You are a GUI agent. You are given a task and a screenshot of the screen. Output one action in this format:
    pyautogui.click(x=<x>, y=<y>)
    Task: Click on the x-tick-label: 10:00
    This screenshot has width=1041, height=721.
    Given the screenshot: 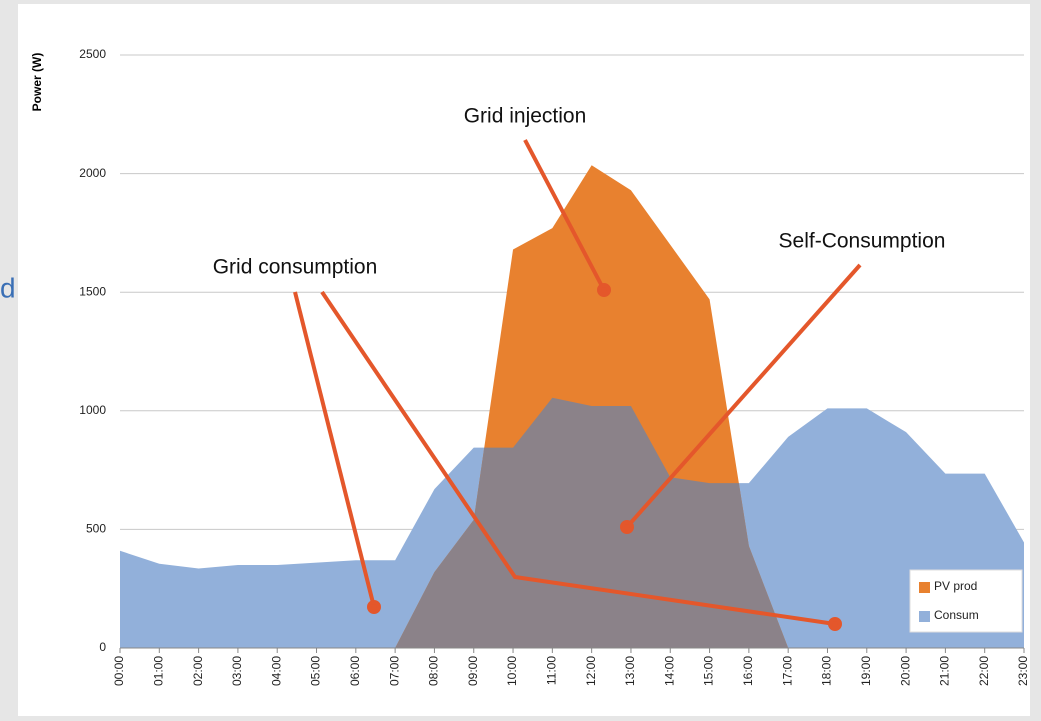 What is the action you would take?
    pyautogui.click(x=512, y=671)
    